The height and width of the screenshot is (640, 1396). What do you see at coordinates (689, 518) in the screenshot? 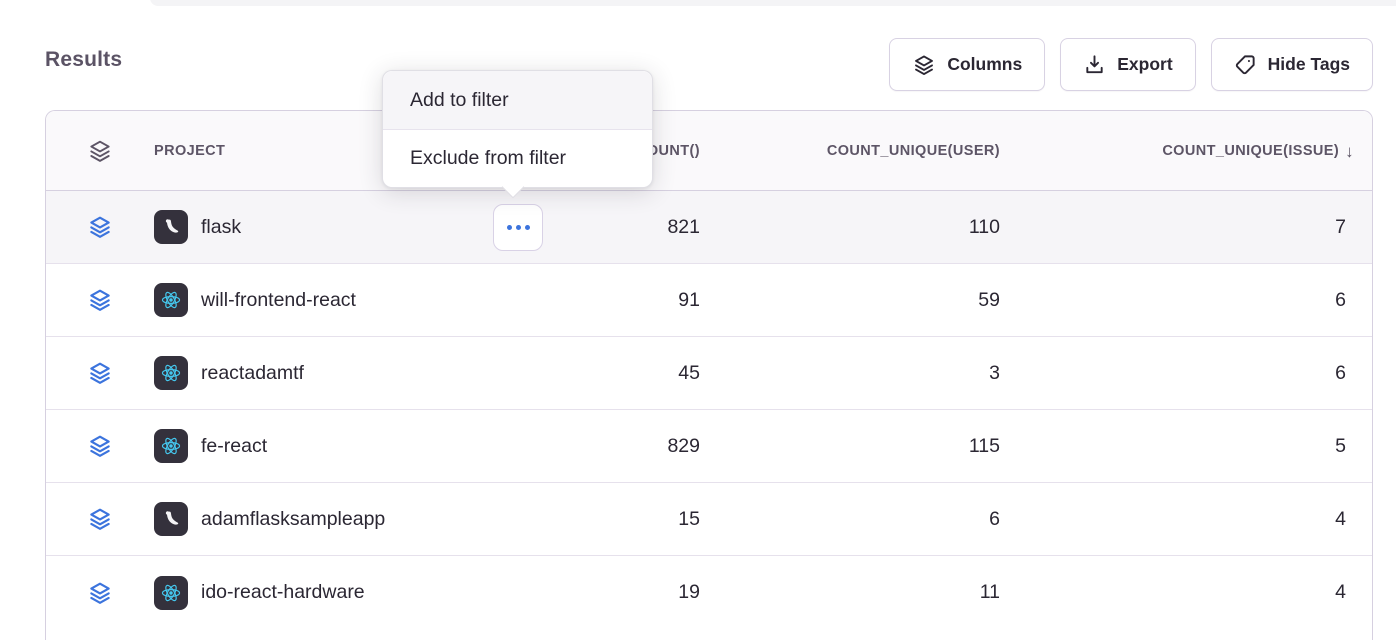
I see `count-cell: 15` at bounding box center [689, 518].